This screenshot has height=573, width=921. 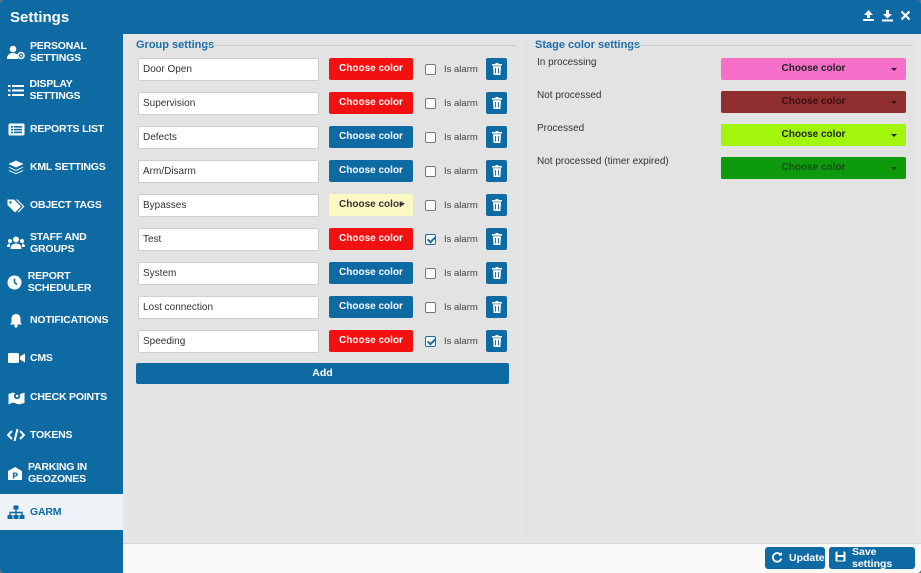 What do you see at coordinates (58, 243) in the screenshot?
I see `sidebar-item-label: STAFF AND GROUPS` at bounding box center [58, 243].